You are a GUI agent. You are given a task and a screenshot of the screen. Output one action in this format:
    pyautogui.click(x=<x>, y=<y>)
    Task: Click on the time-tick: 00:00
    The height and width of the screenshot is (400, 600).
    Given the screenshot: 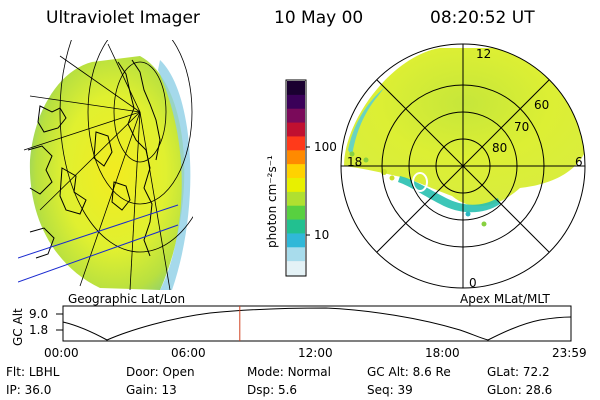 What is the action you would take?
    pyautogui.click(x=61, y=353)
    